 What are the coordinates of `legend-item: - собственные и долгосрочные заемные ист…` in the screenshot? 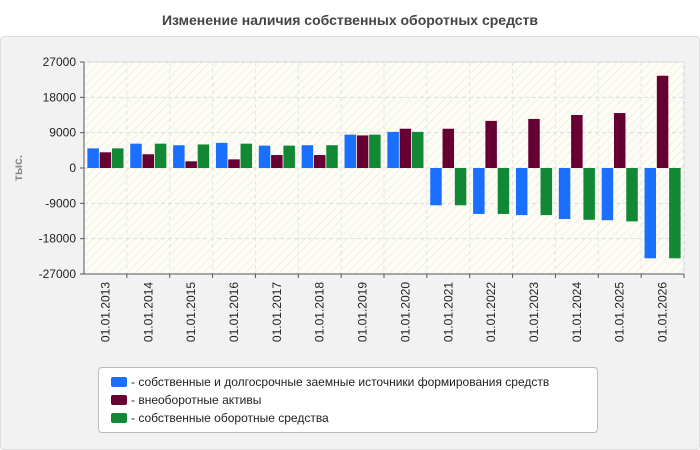 It's located at (354, 382).